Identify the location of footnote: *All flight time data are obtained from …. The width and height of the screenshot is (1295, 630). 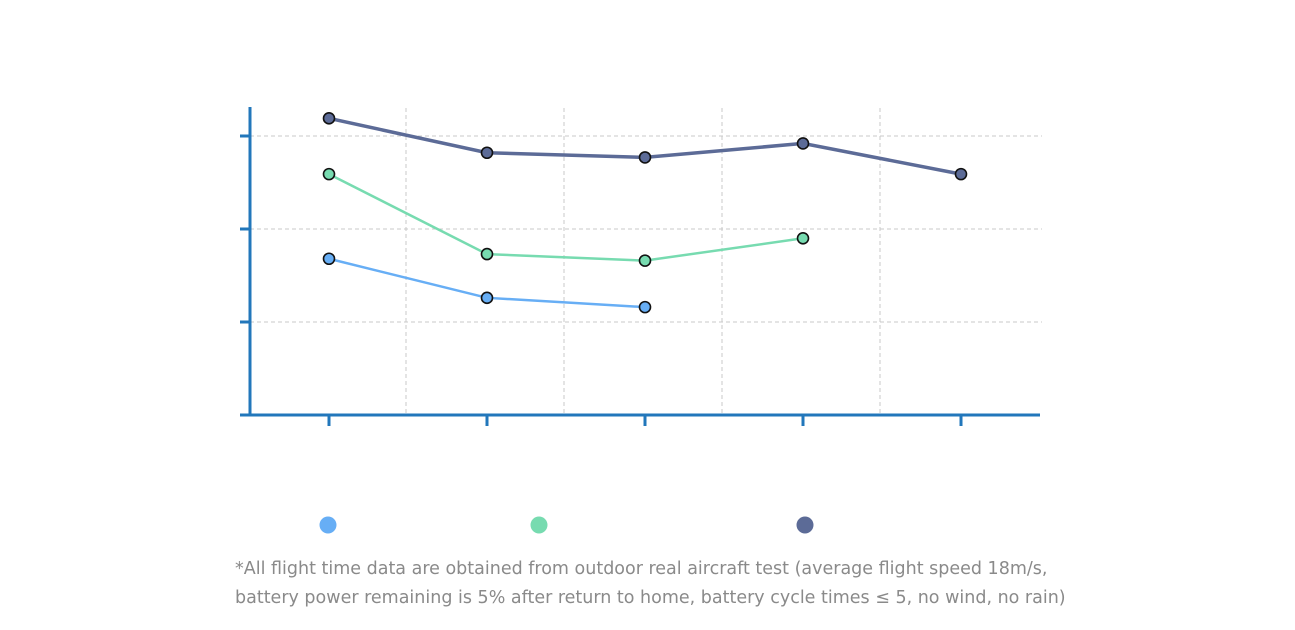
(650, 584).